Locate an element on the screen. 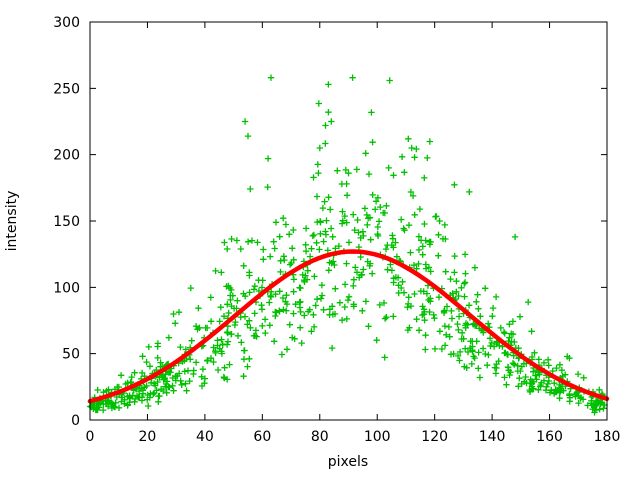  x-tick-label: 20 is located at coordinates (148, 437).